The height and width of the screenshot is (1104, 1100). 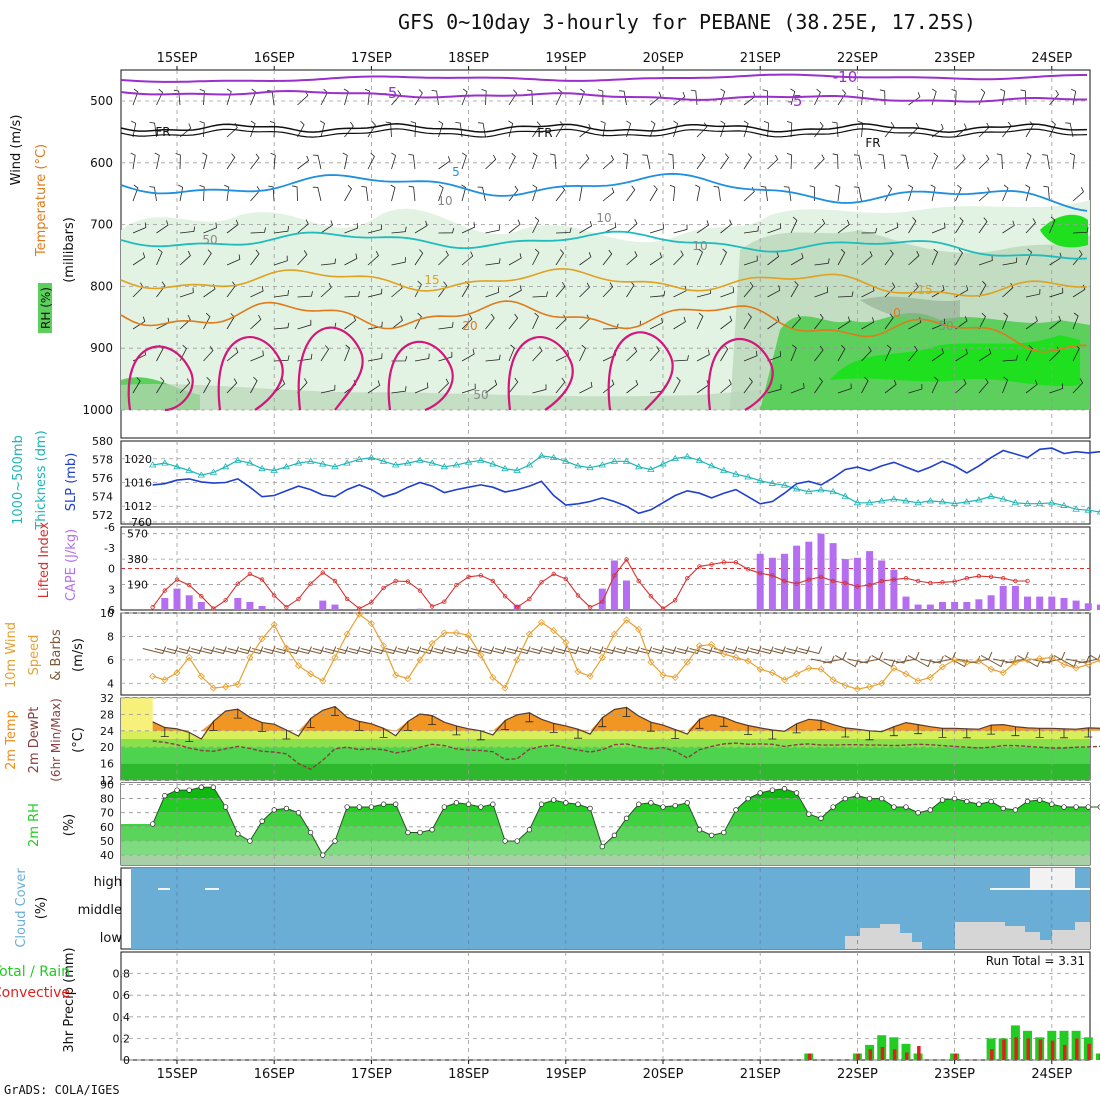 What do you see at coordinates (164, 889) in the screenshot?
I see `cloud-high-fleck` at bounding box center [164, 889].